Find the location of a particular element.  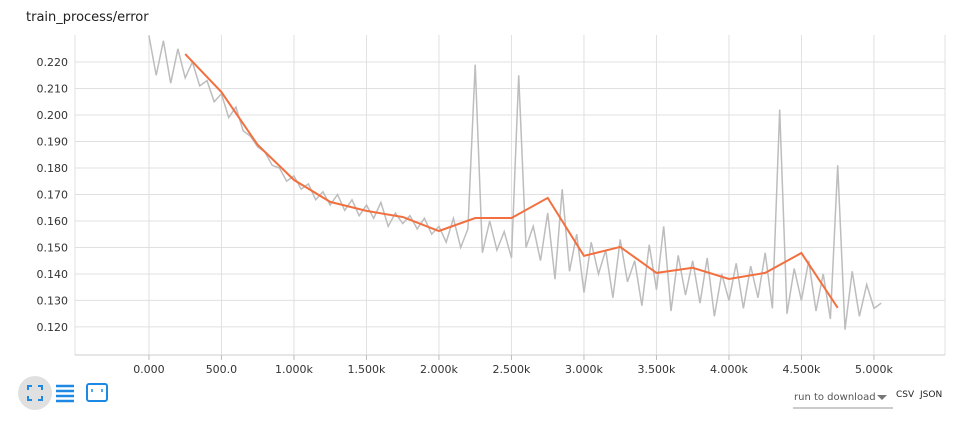

y-tick-label: 0.170 is located at coordinates (53, 194).